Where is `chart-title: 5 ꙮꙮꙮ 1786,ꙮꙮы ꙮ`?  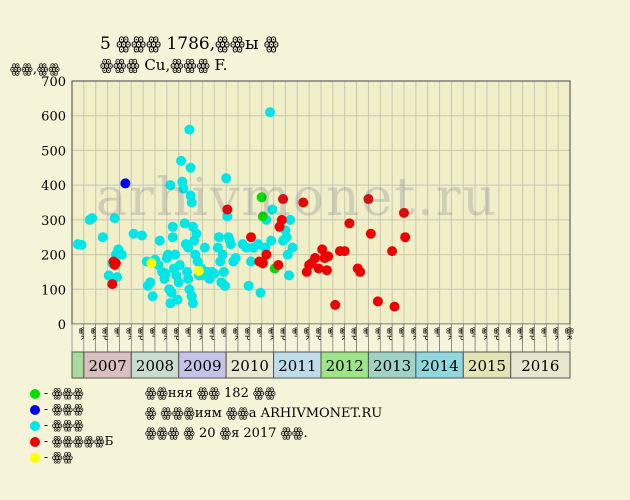 chart-title: 5 ꙮꙮꙮ 1786,ꙮꙮы ꙮ is located at coordinates (189, 44).